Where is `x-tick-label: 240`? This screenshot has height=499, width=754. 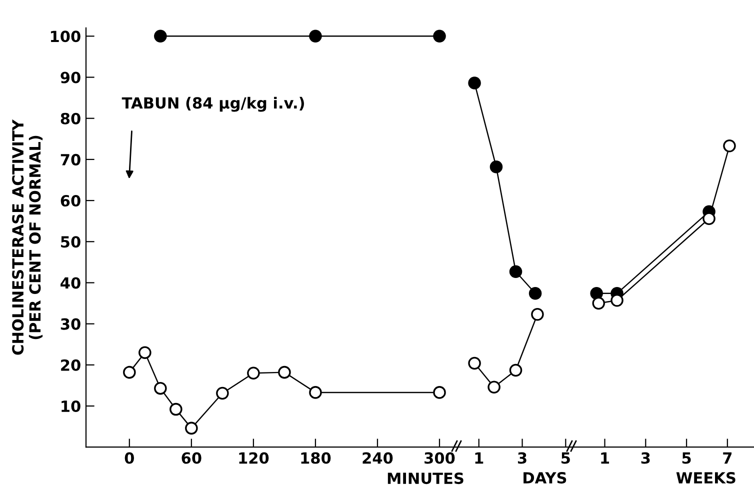 x-tick-label: 240 is located at coordinates (377, 458).